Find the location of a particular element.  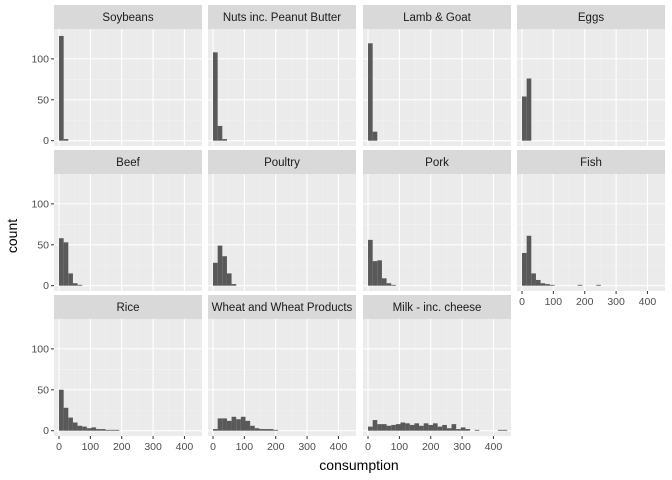

strip-label: Pork is located at coordinates (437, 163).